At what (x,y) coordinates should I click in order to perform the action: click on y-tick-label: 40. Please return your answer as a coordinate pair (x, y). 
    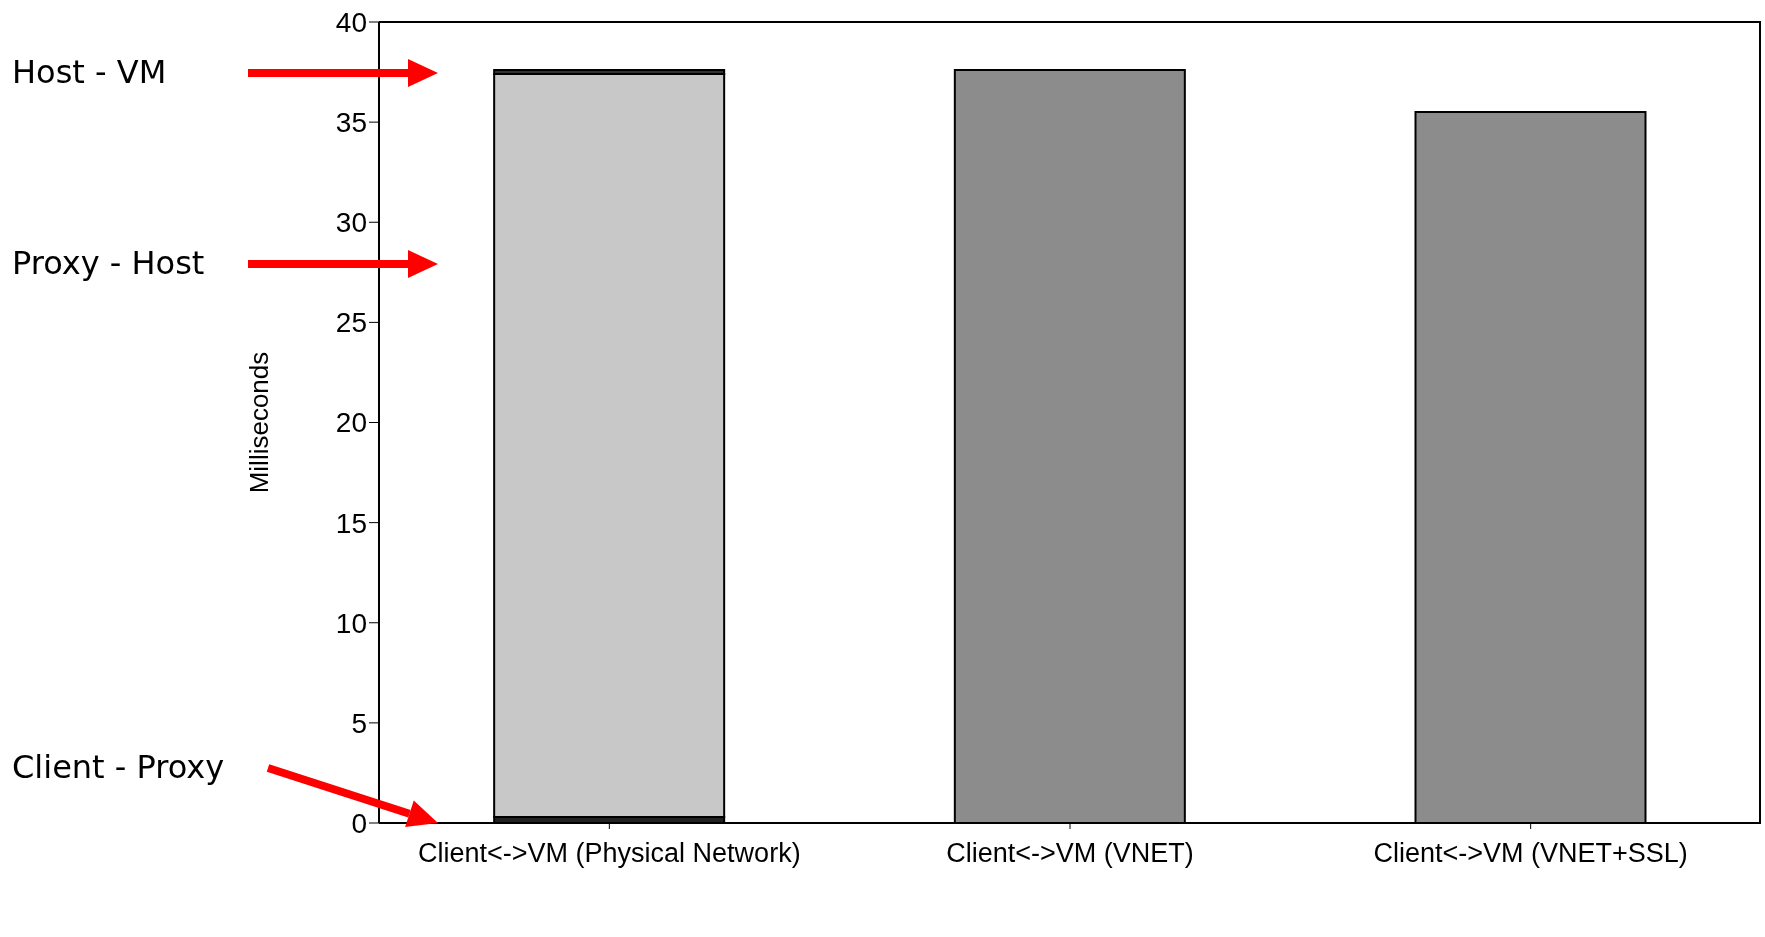
    Looking at the image, I should click on (351, 22).